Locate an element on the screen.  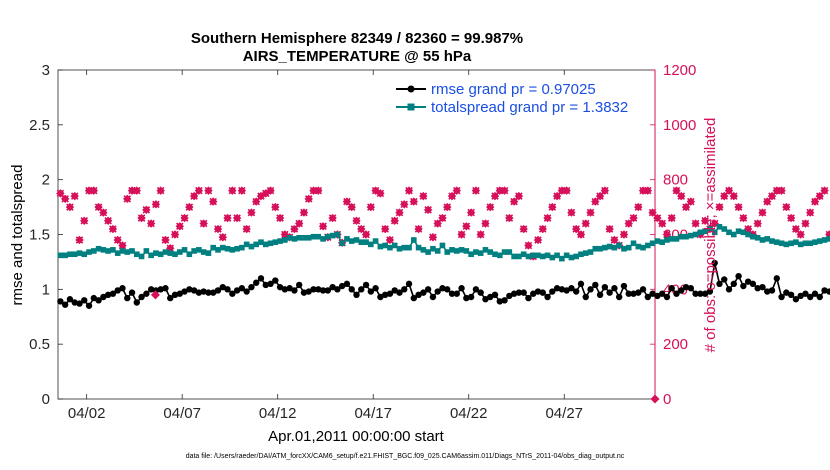
series-totalspread is located at coordinates (443, 243).